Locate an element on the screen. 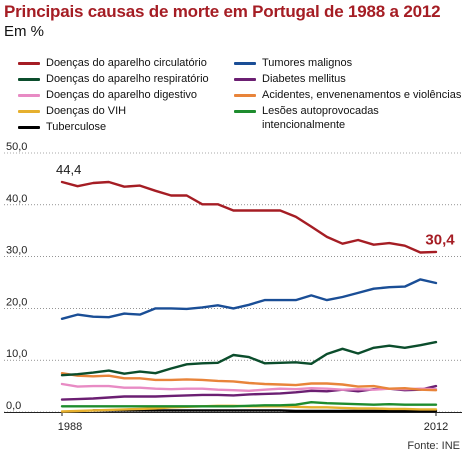  data-annotation: 44,4 is located at coordinates (68, 169).